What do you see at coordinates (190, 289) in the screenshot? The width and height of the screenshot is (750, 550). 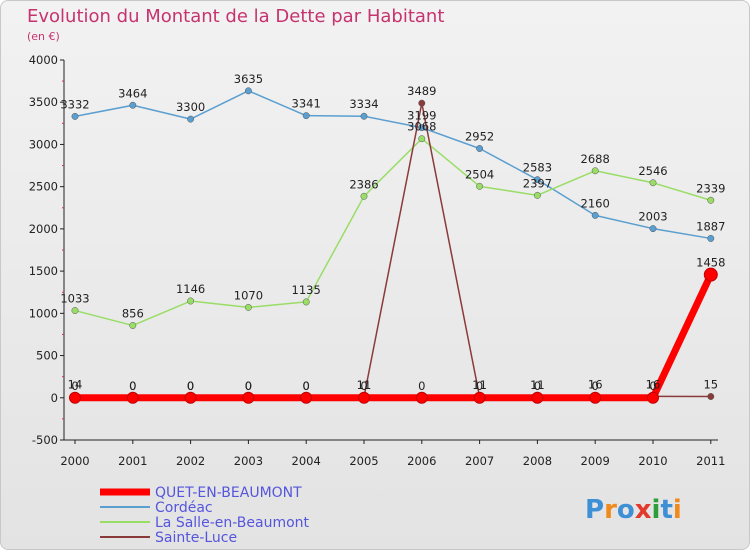 I see `data-label: 1146` at bounding box center [190, 289].